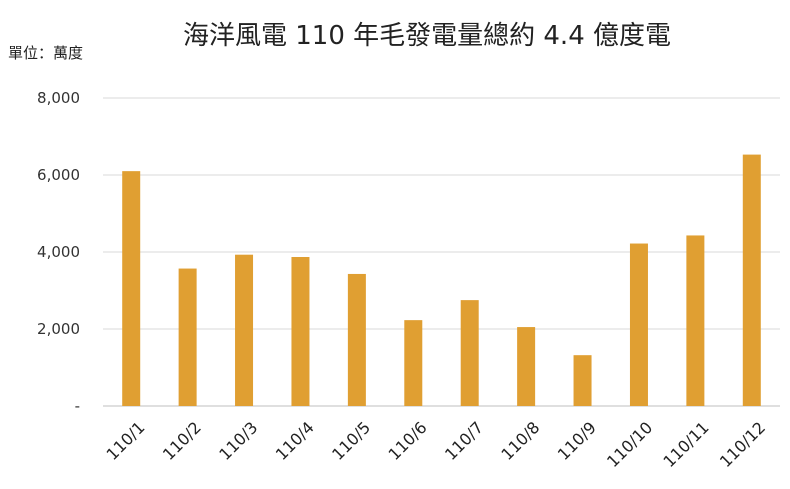  What do you see at coordinates (427, 36) in the screenshot?
I see `chart-title: 海洋風電 110 年毛發電量總約 4.4 億度電` at bounding box center [427, 36].